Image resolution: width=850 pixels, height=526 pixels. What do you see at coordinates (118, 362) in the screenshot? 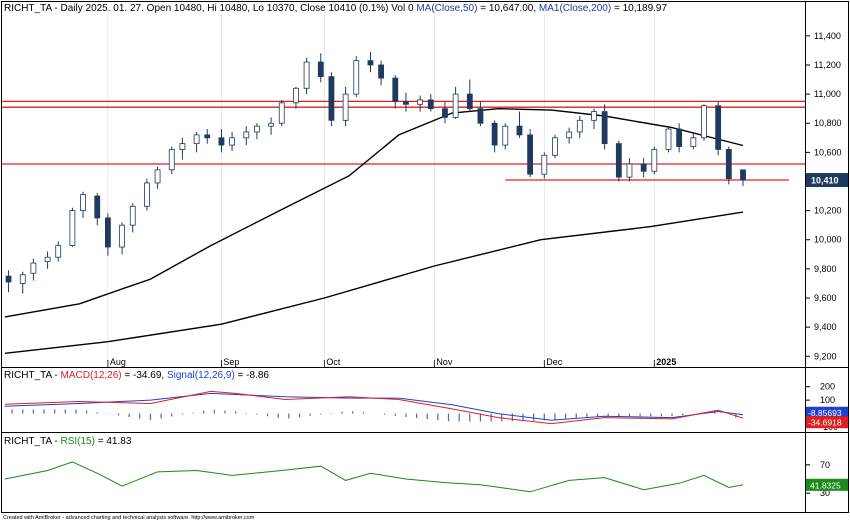
I see `month-label: Aug` at bounding box center [118, 362].